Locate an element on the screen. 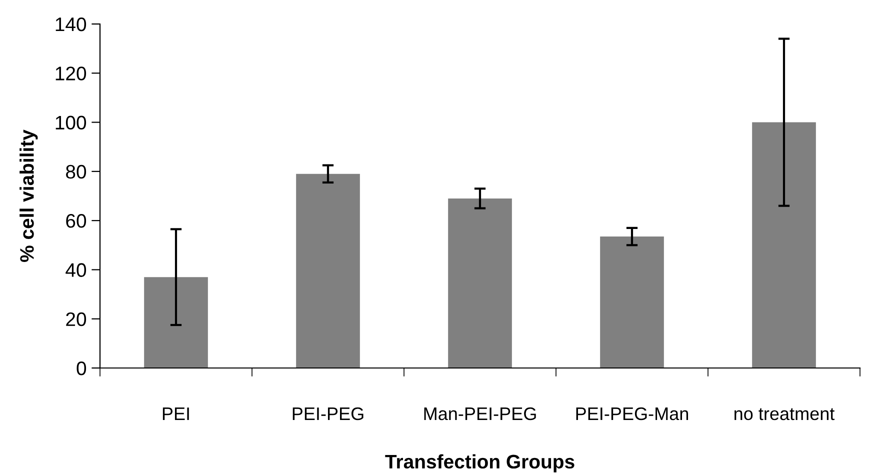 The image size is (879, 476). y-axis-title: % cell viability is located at coordinates (29, 196).